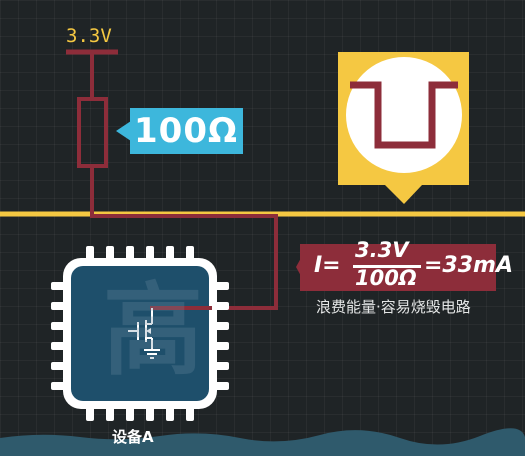 Image resolution: width=525 pixels, height=456 pixels. Describe the element at coordinates (382, 250) in the screenshot. I see `formula-numerator: 3.3V` at that location.